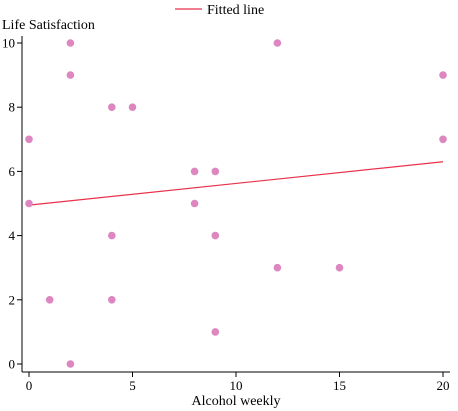  I want to click on fitted-line, so click(236, 183).